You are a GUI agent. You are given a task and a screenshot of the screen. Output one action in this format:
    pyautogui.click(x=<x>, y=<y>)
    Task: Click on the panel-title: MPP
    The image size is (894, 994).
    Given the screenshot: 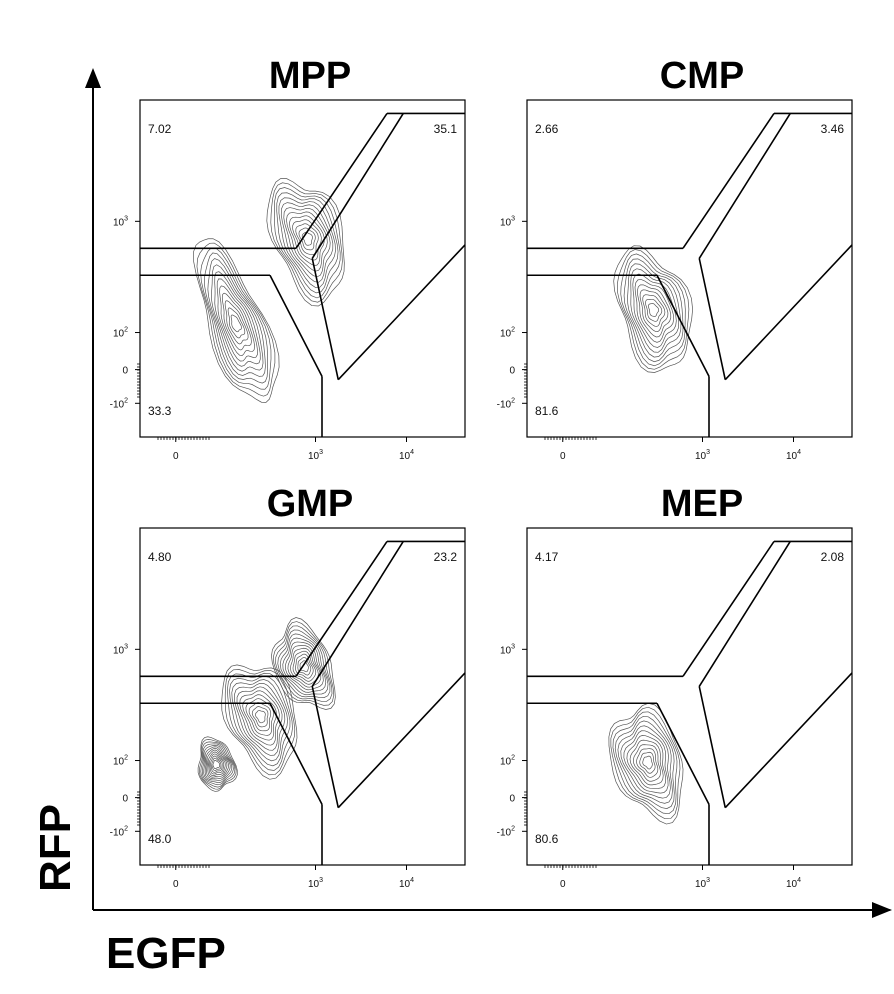 What is the action you would take?
    pyautogui.click(x=310, y=76)
    